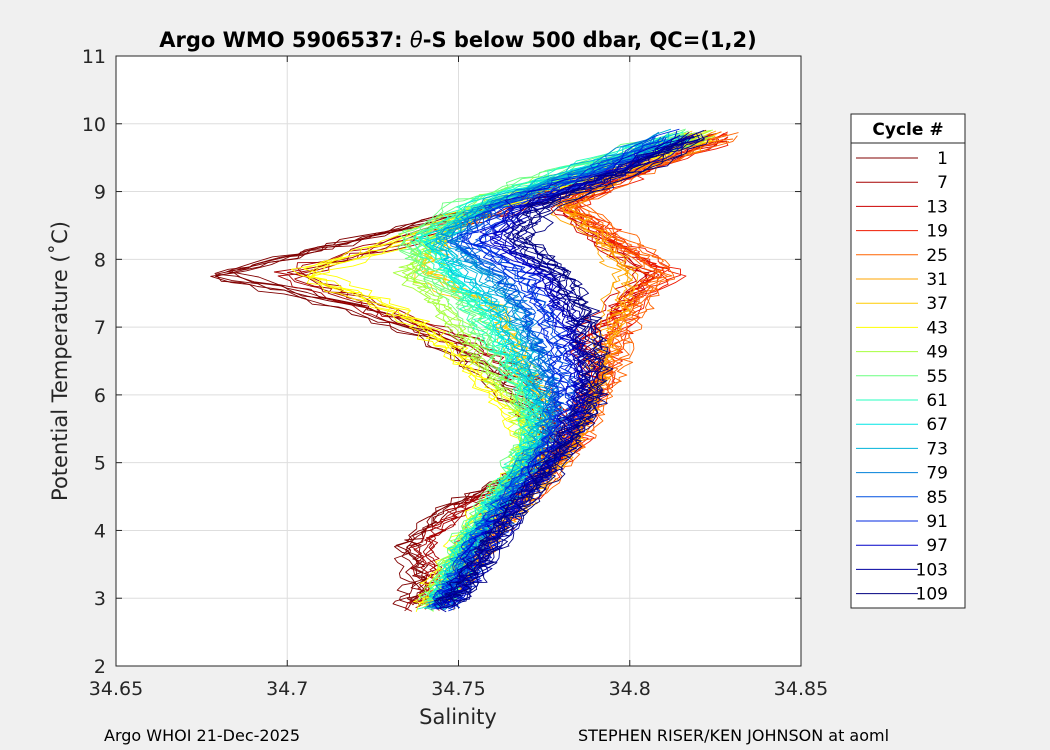 This screenshot has width=1050, height=750. I want to click on legend-item: 19, so click(902, 232).